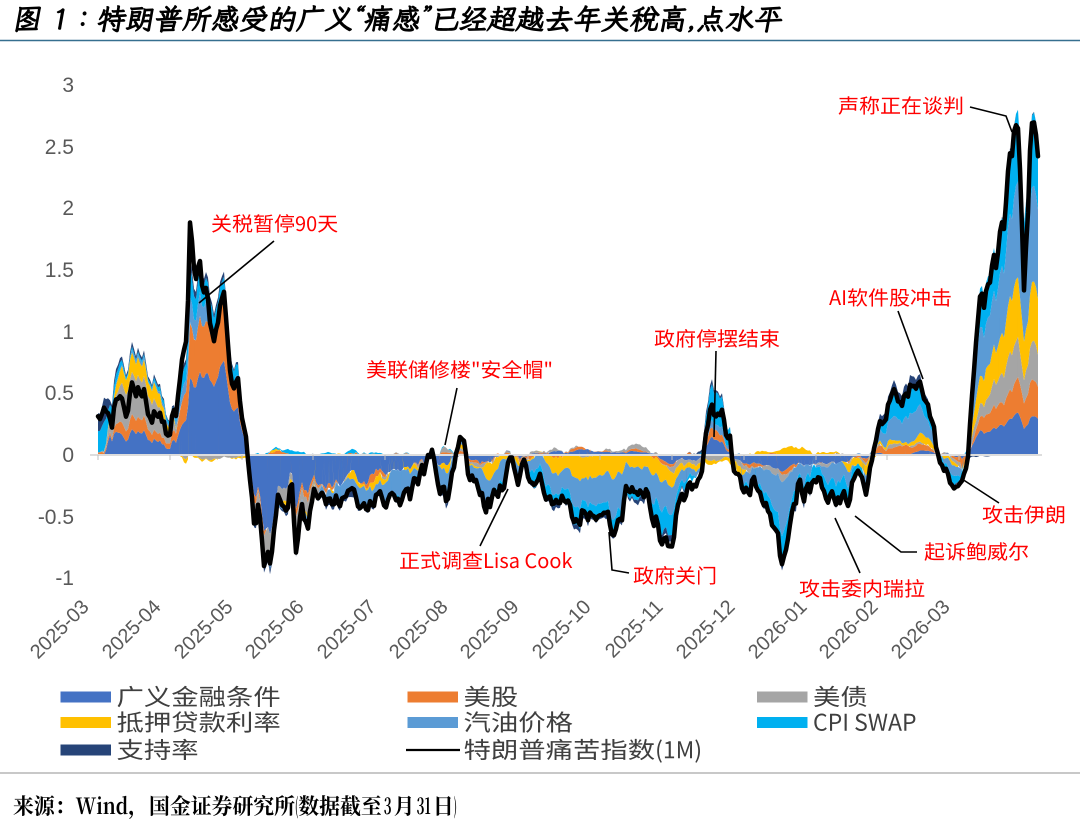  Describe the element at coordinates (59, 147) in the screenshot. I see `svg-text: 2.5` at that location.